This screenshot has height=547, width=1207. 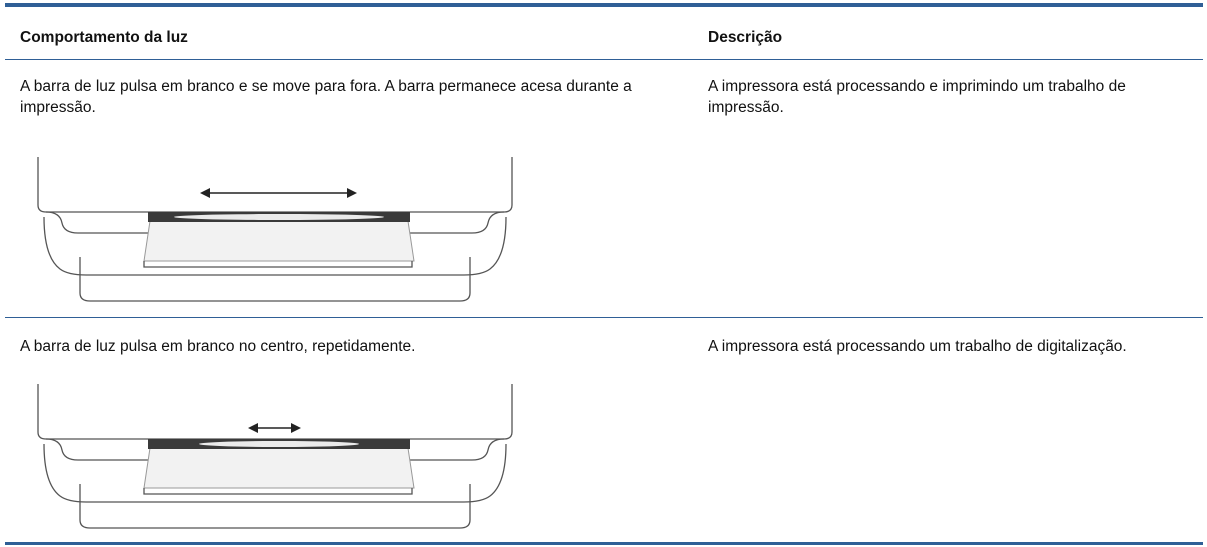 What do you see at coordinates (604, 317) in the screenshot?
I see `row-border` at bounding box center [604, 317].